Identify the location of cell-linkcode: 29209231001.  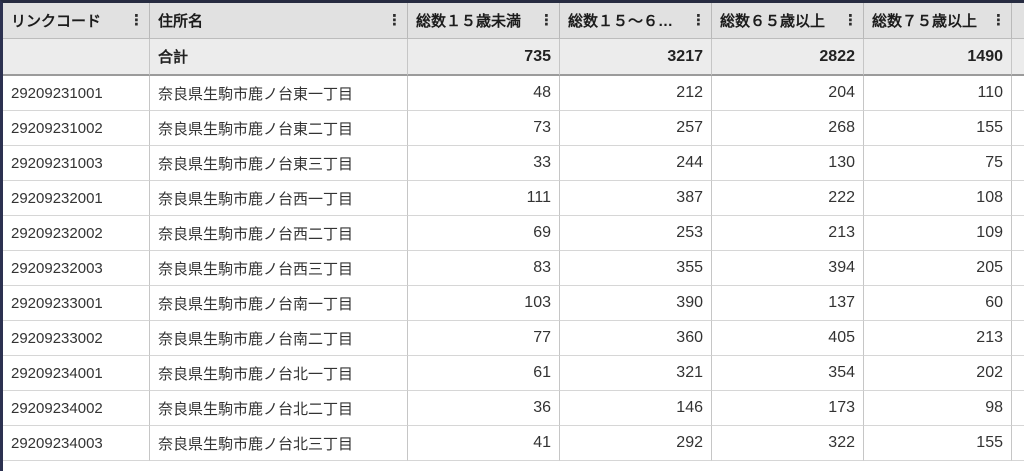
(76, 93).